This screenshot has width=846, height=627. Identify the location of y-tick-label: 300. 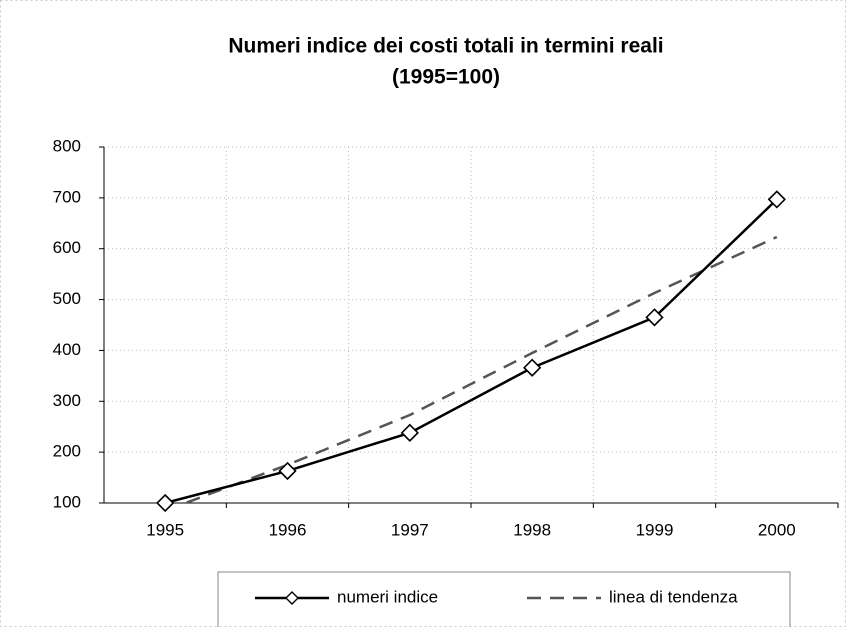
(67, 400).